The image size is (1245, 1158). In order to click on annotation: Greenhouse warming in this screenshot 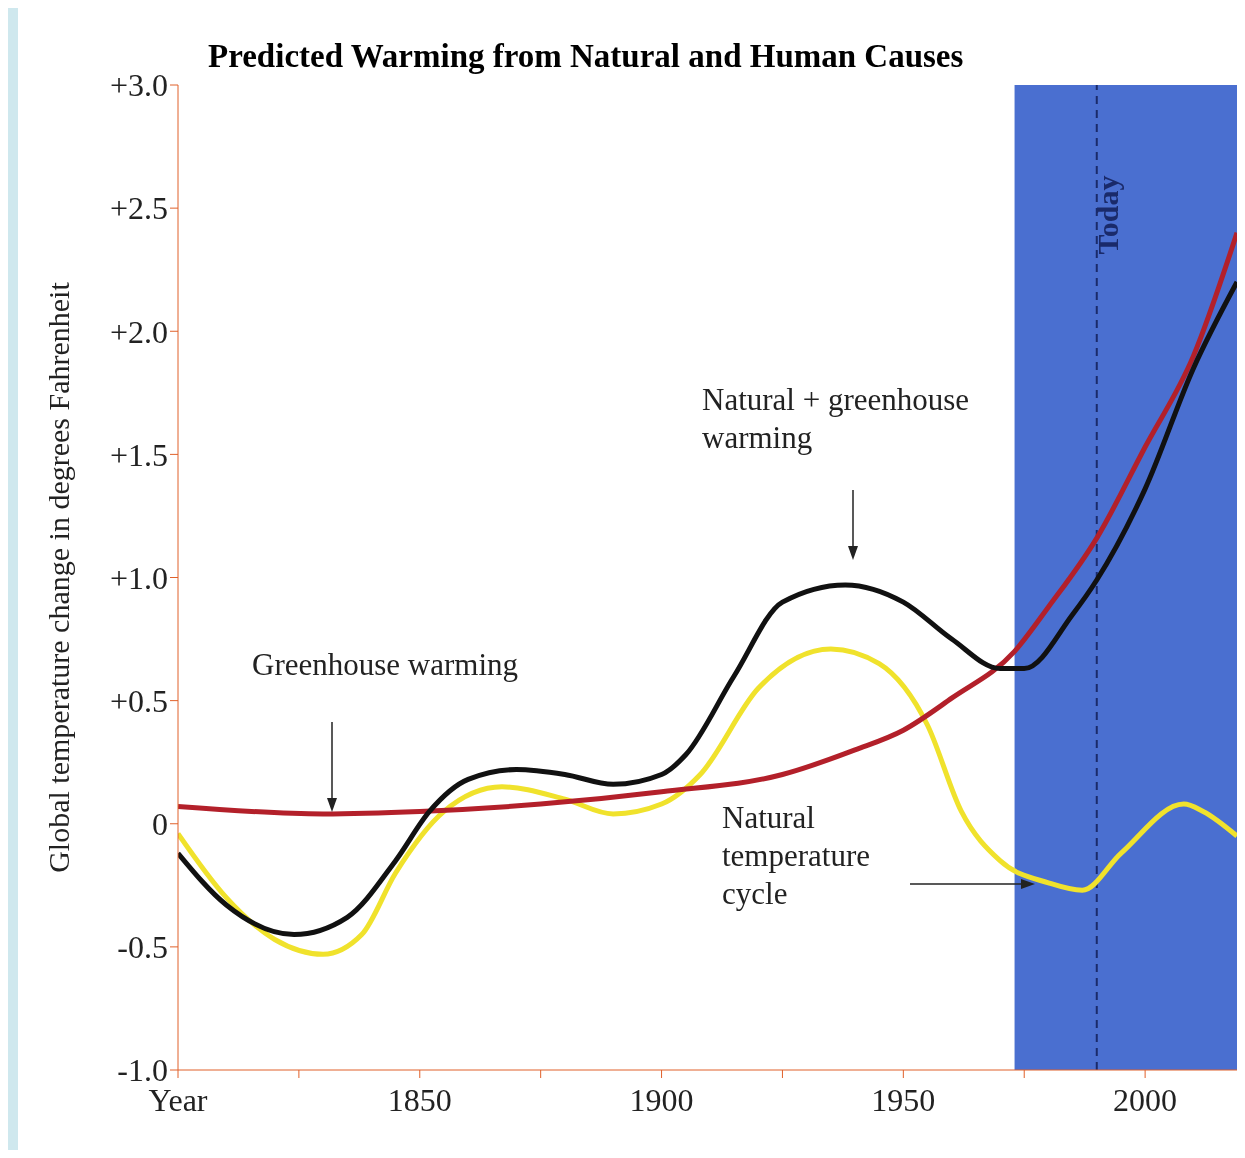, I will do `click(385, 664)`.